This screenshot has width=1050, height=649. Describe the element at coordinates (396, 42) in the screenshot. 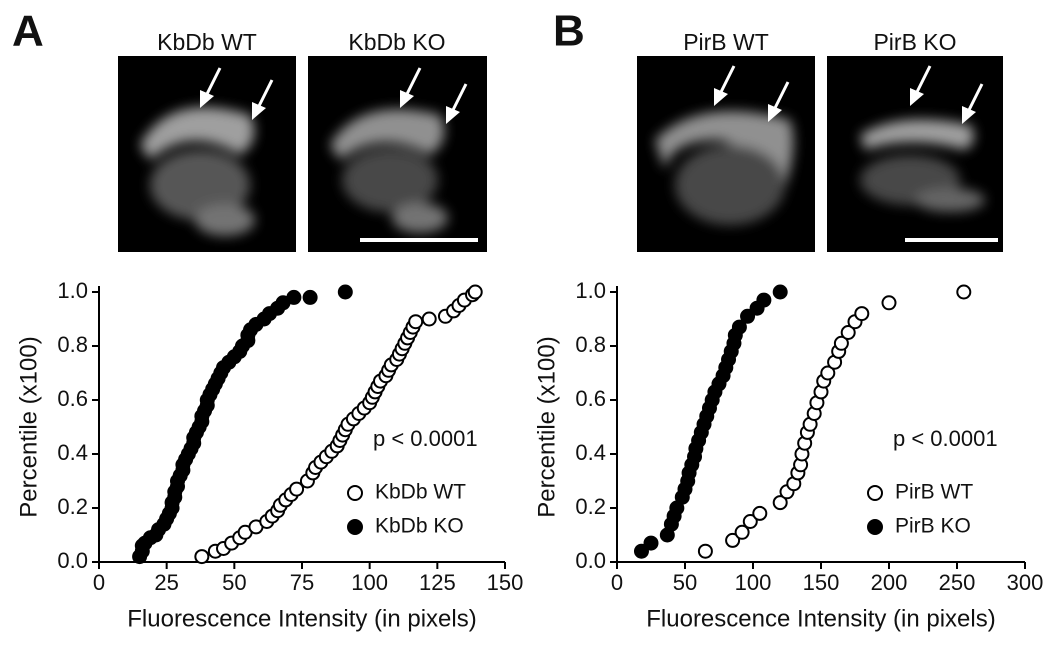

I see `image-label: KbDb KO` at that location.